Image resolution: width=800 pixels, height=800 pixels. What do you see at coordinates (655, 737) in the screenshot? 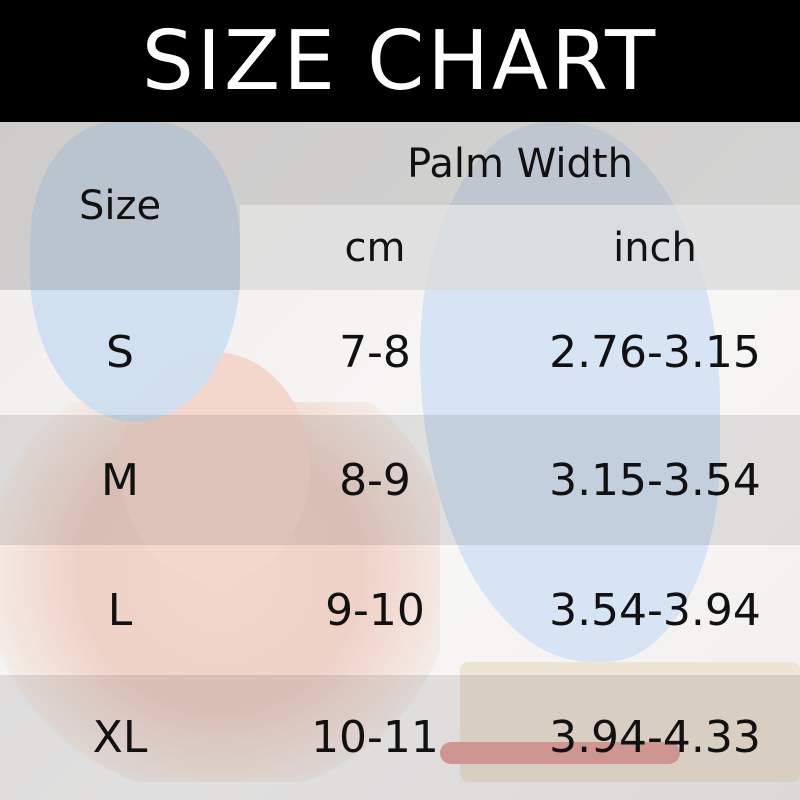
I see `inch-cell: 3.94-4.33` at bounding box center [655, 737].